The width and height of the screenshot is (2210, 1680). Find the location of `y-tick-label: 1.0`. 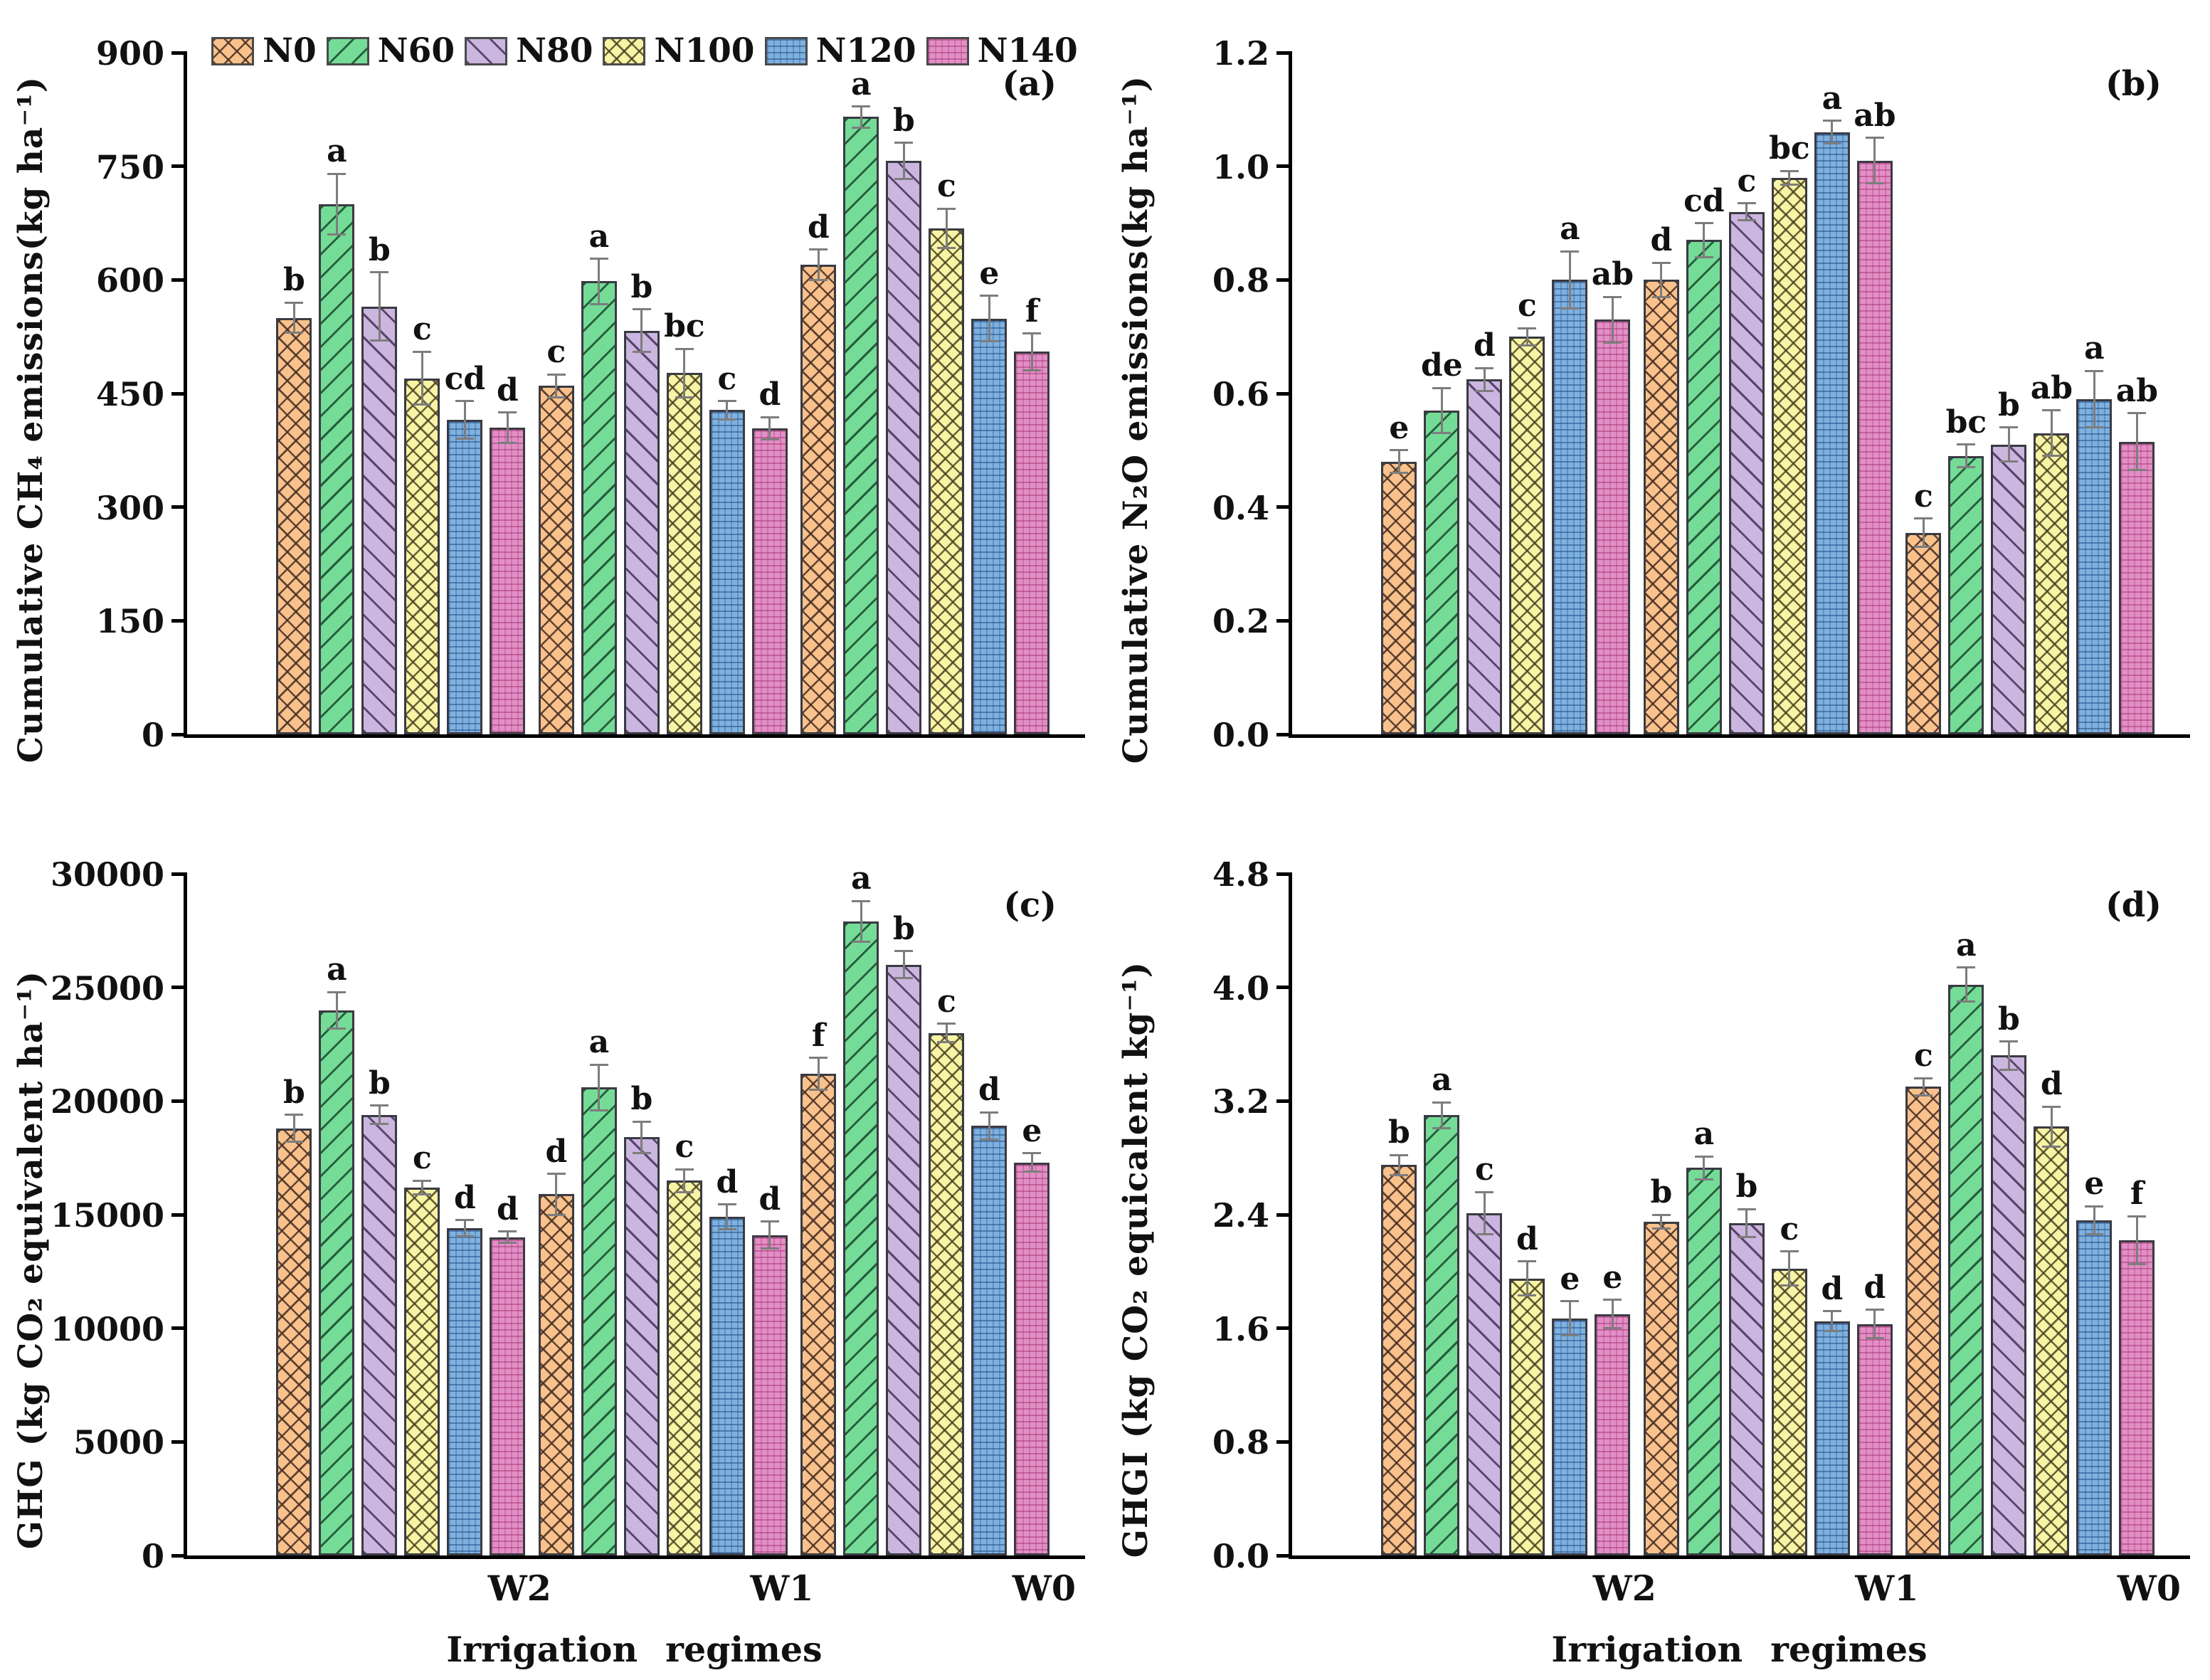

y-tick-label: 1.0 is located at coordinates (1240, 166).